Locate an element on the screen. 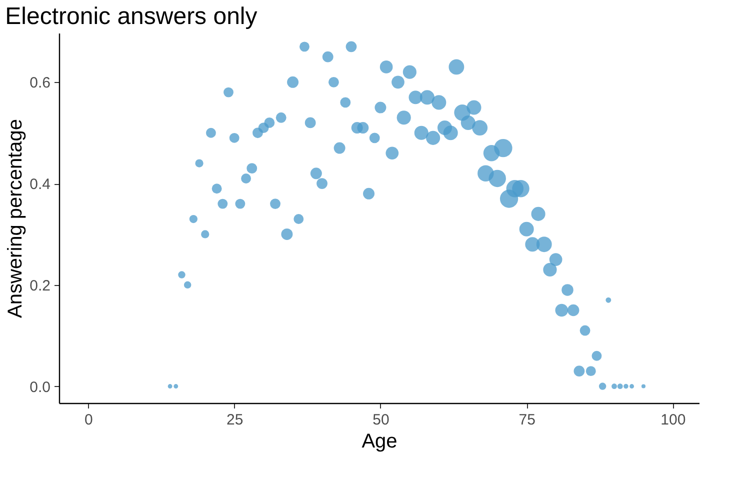 Image resolution: width=742 pixels, height=490 pixels. x-tick-label: 25 is located at coordinates (235, 420).